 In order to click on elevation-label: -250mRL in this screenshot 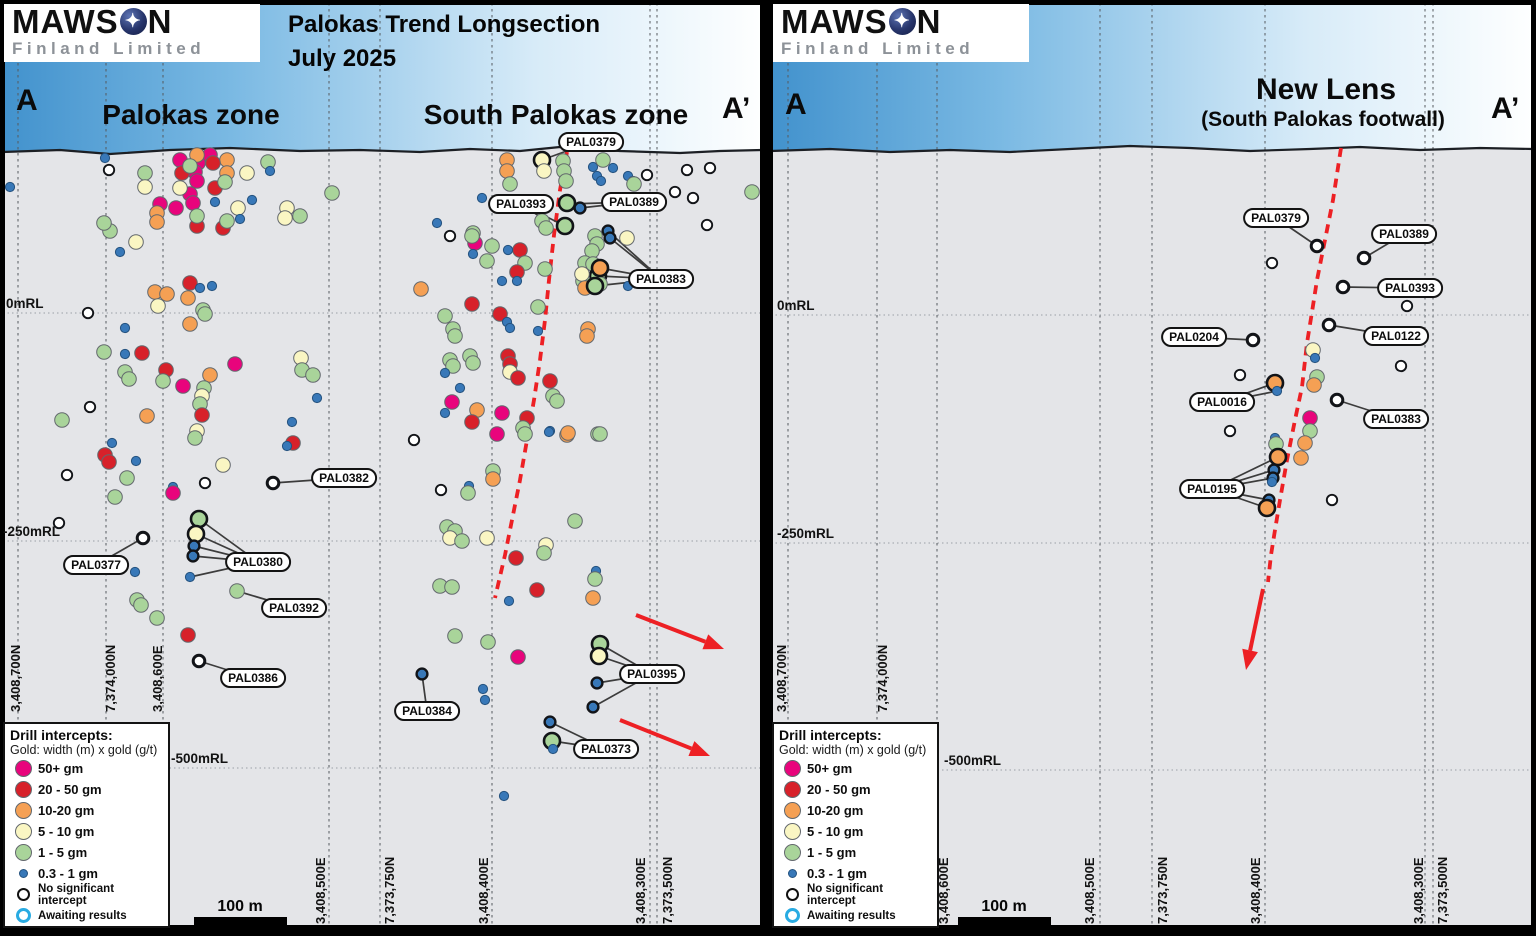, I will do `click(32, 531)`.